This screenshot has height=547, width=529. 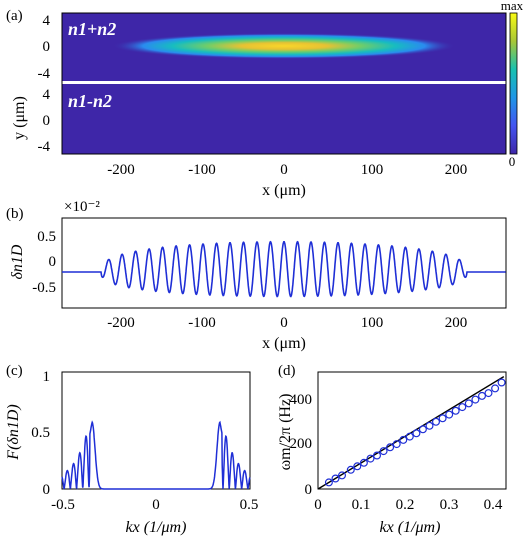 I want to click on x-tick: 0.4, so click(x=493, y=505).